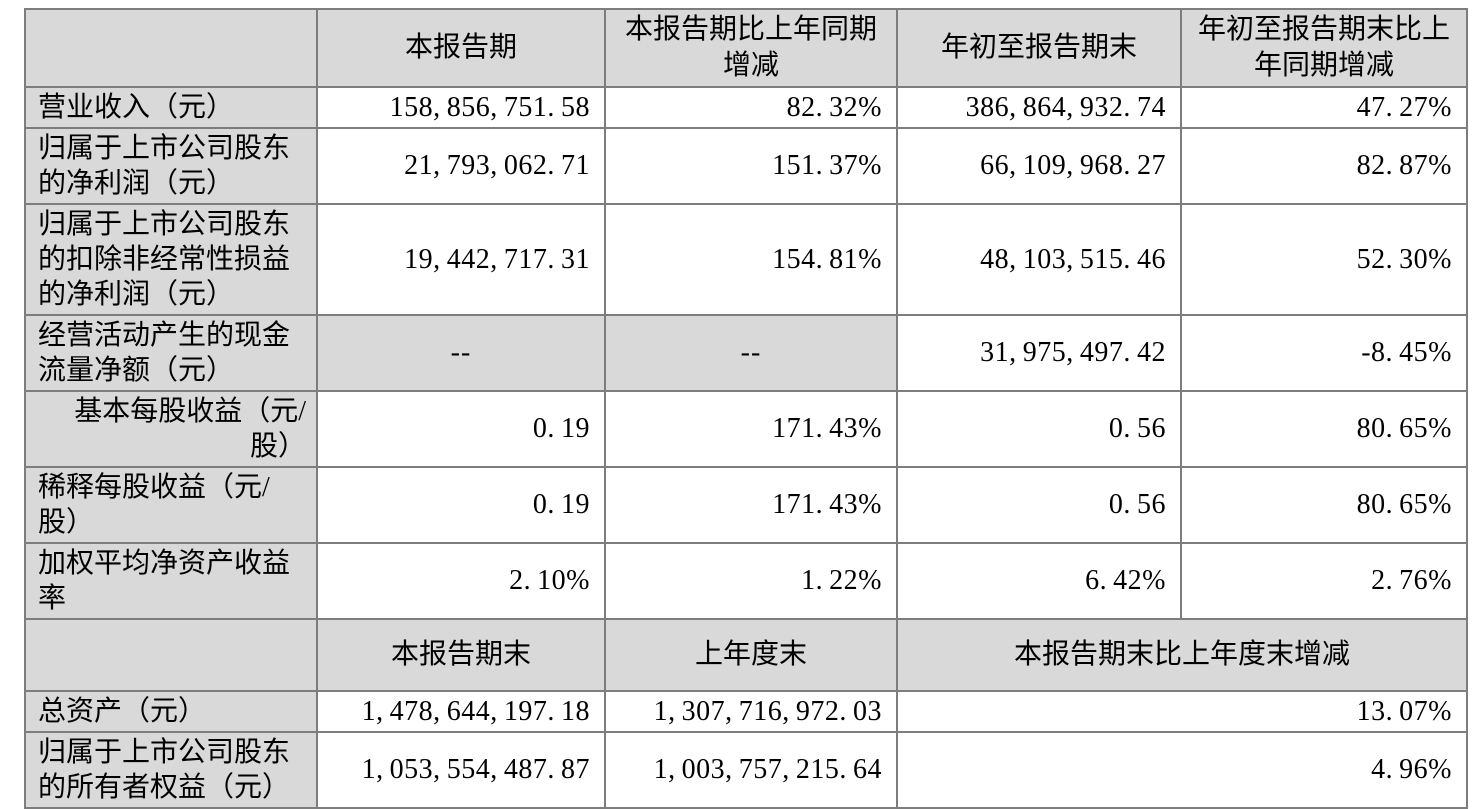 The width and height of the screenshot is (1480, 809). Describe the element at coordinates (171, 770) in the screenshot. I see `row-label: 归属于上市公司股东 的所有者权益（元）` at that location.